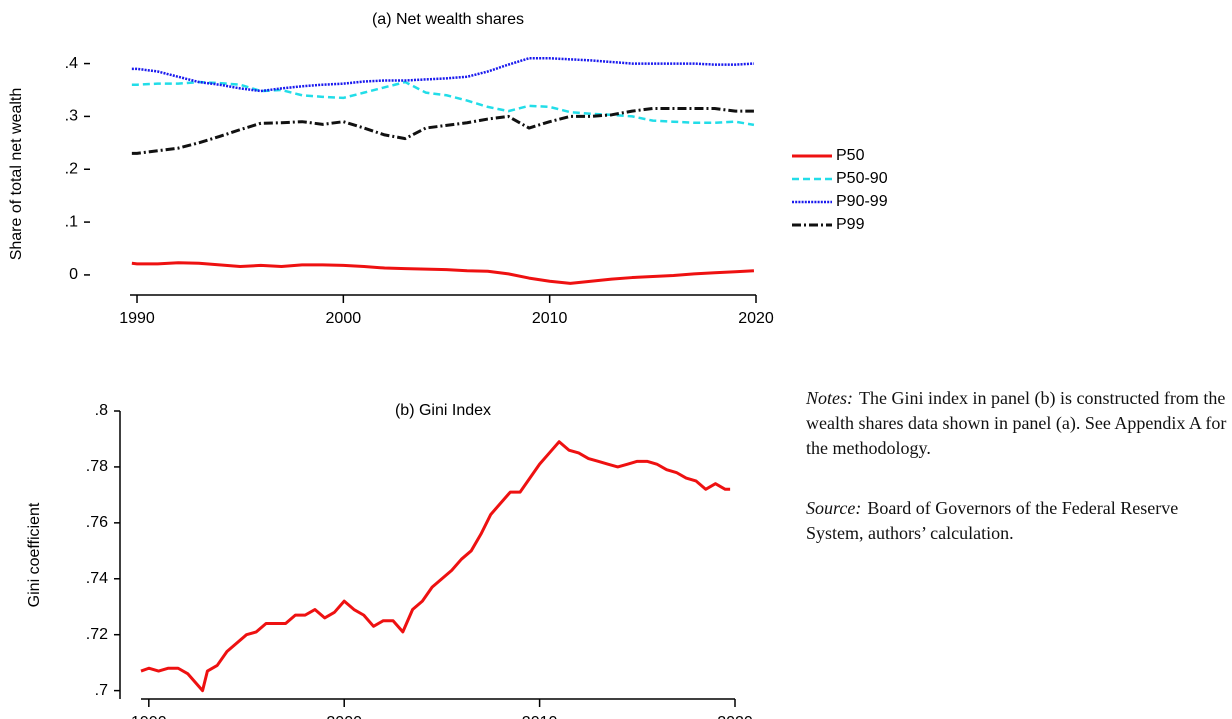 This screenshot has width=1232, height=719. Describe the element at coordinates (834, 508) in the screenshot. I see `source-label: Source:` at that location.